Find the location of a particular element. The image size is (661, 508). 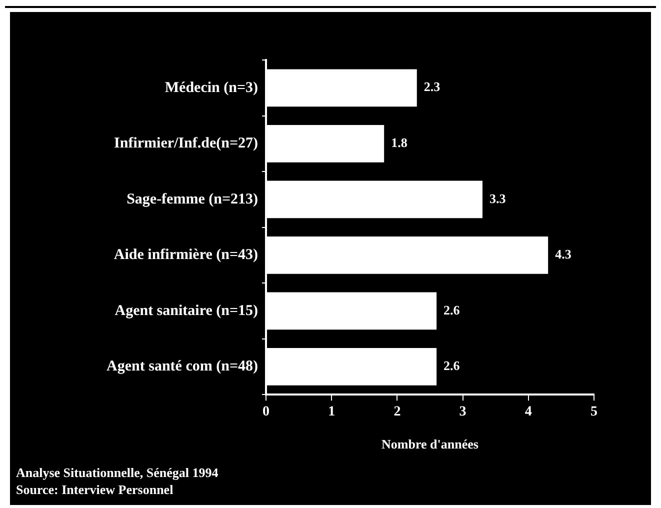

x-tick-label: 1 is located at coordinates (332, 412).